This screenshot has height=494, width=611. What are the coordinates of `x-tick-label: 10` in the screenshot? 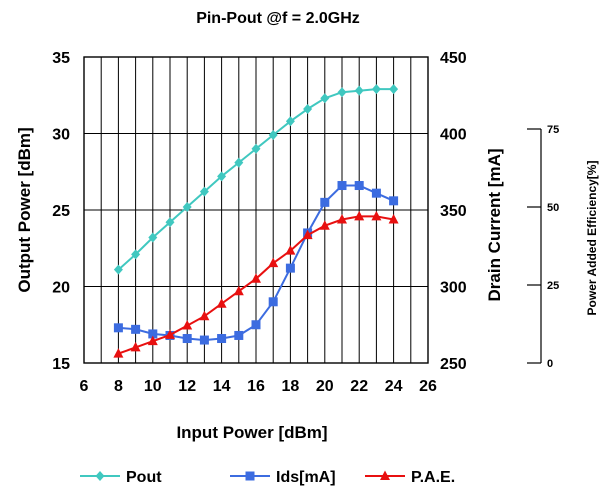 It's located at (153, 386).